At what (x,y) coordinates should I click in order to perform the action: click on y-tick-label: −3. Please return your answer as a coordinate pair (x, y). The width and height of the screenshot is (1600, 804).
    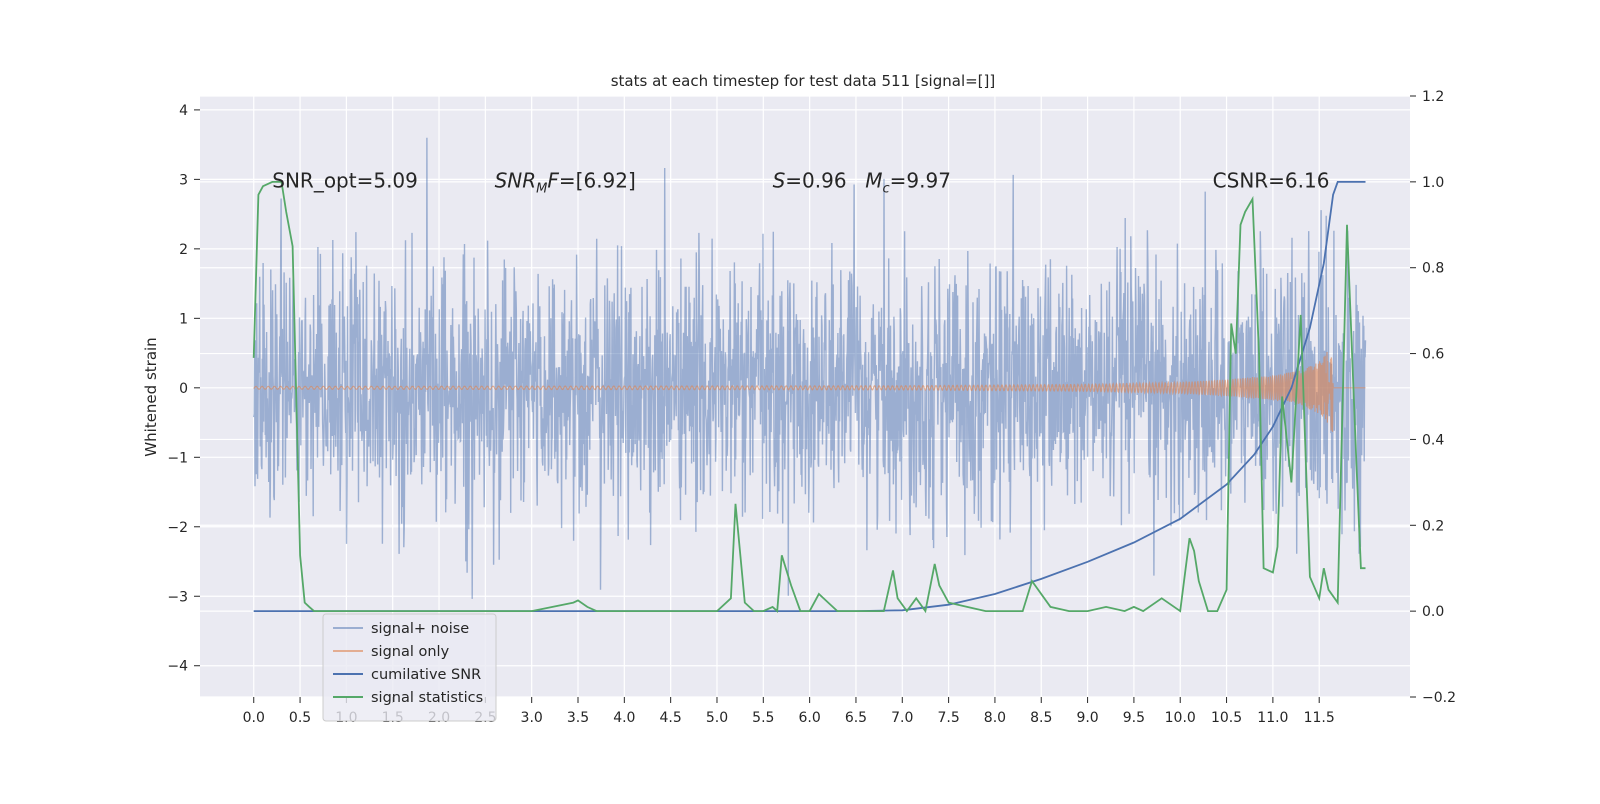
    Looking at the image, I should click on (177, 597).